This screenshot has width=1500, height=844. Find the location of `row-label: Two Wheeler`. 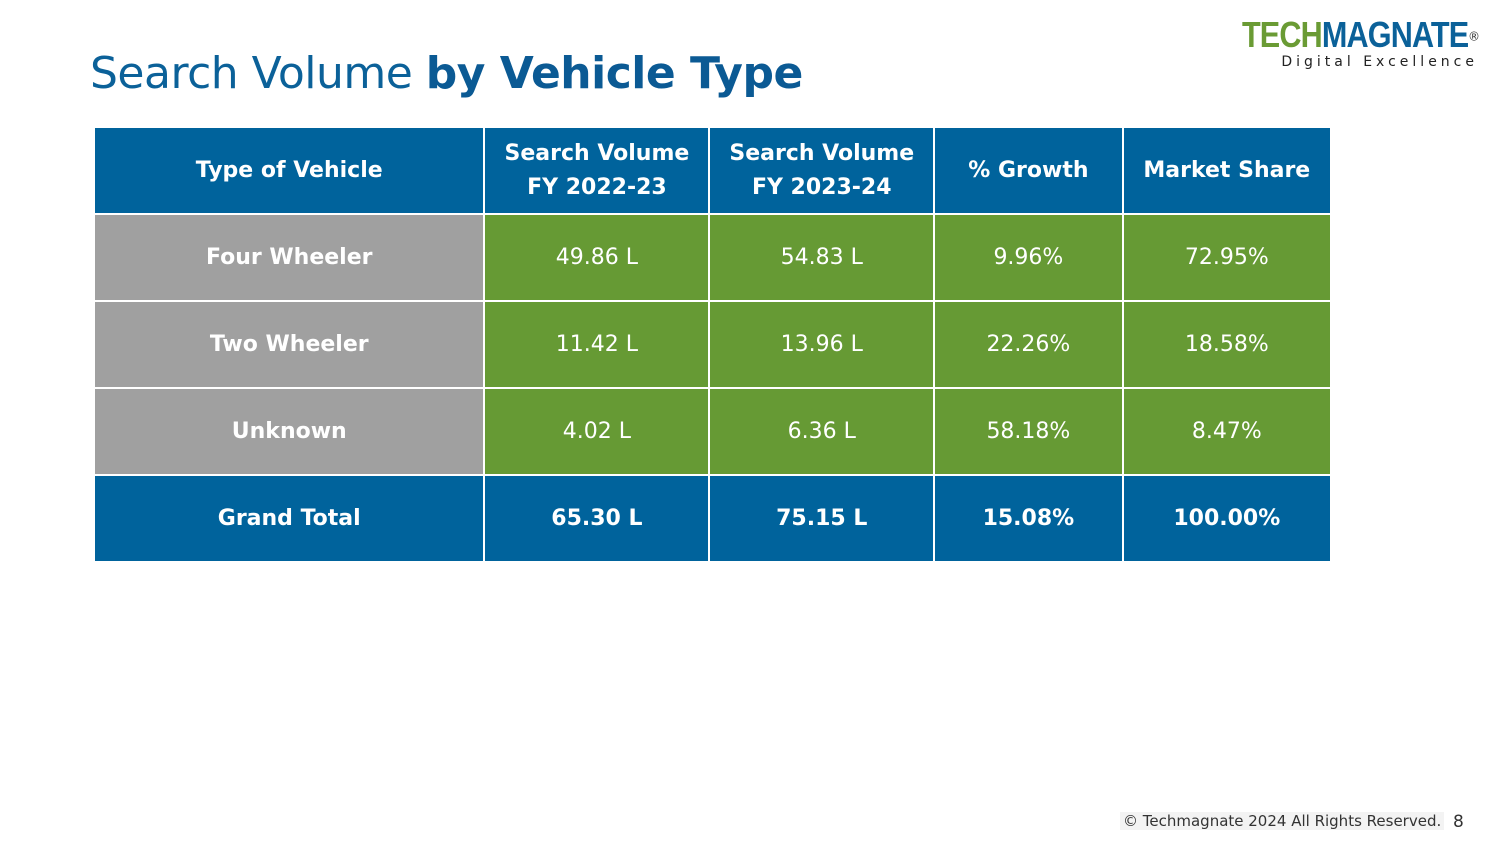

row-label: Two Wheeler is located at coordinates (289, 344).